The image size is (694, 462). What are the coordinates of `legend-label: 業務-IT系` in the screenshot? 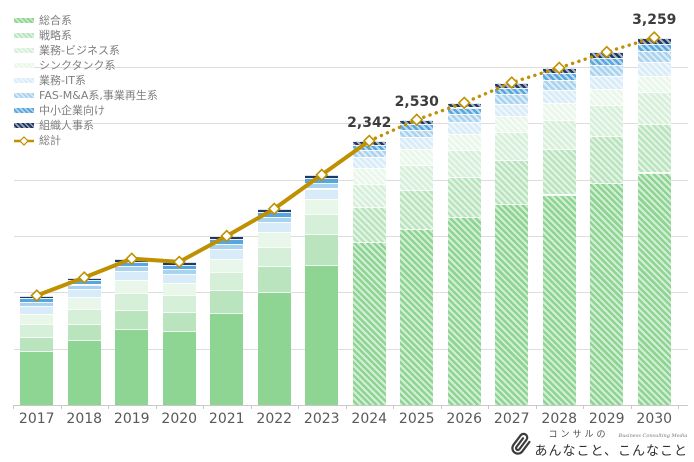 It's located at (62, 80).